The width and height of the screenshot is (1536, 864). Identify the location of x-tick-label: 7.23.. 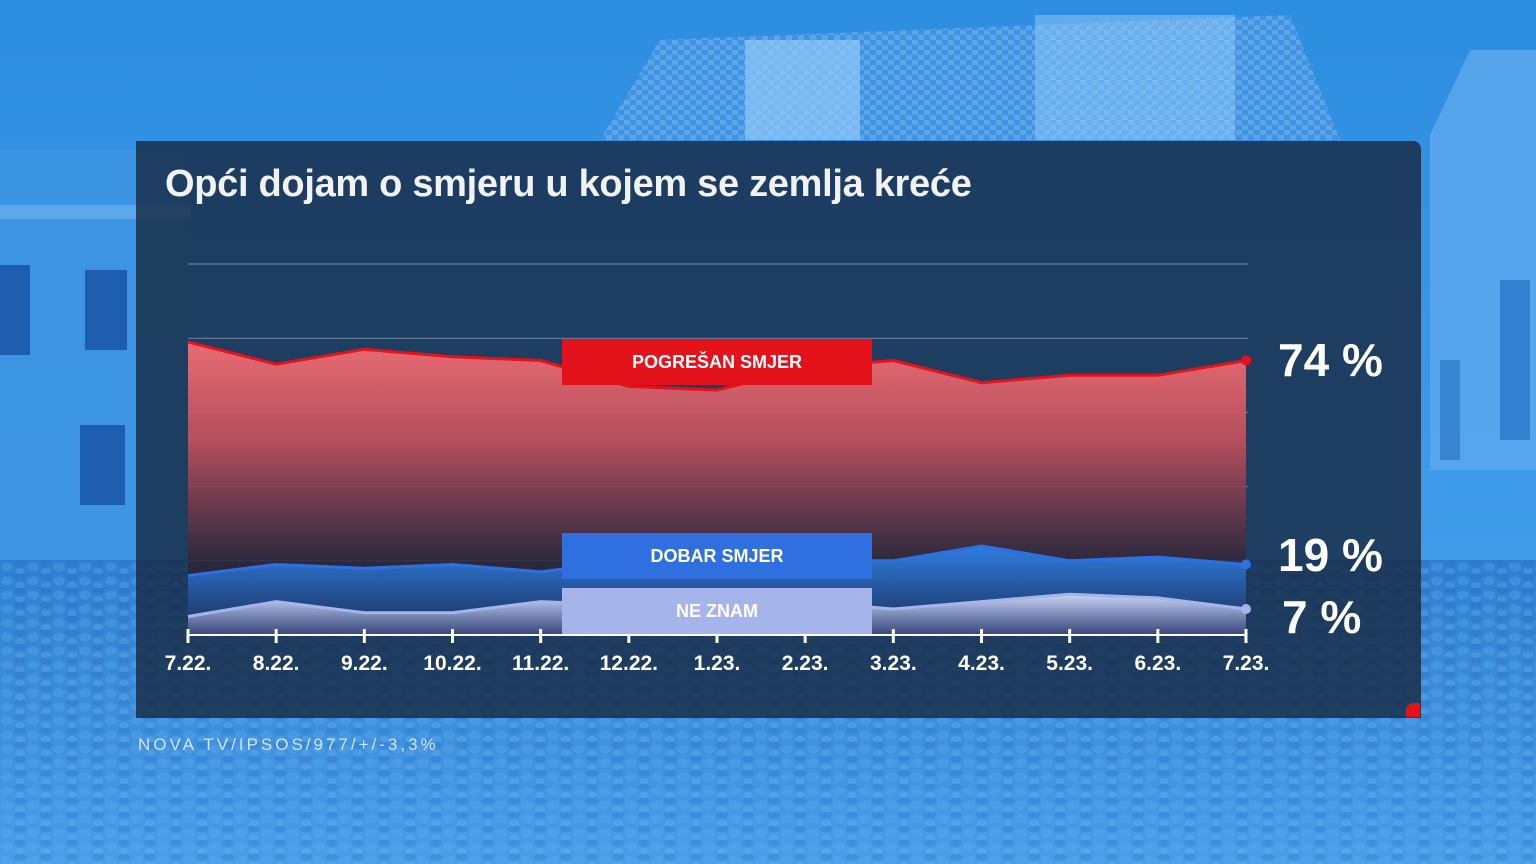
(1246, 663).